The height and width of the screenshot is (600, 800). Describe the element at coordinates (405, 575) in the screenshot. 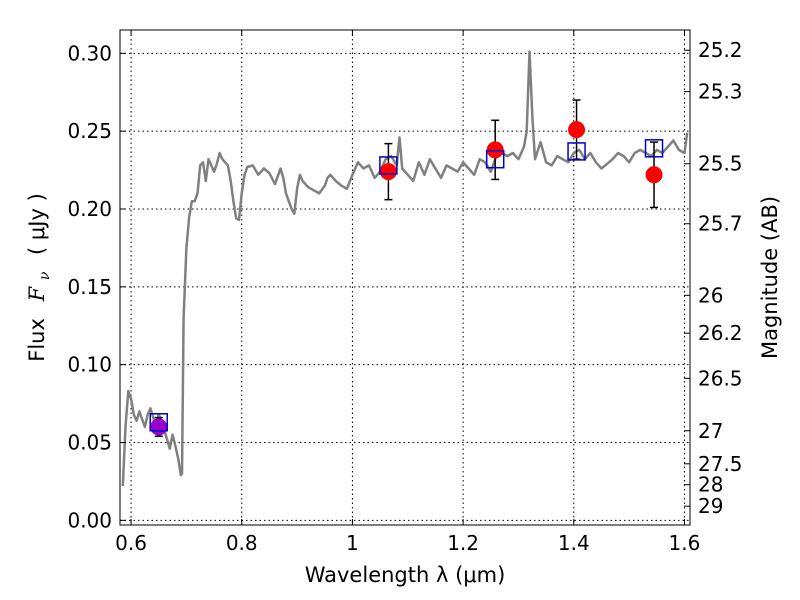

I see `x-axis-title: Wavelength λ (μm)` at that location.